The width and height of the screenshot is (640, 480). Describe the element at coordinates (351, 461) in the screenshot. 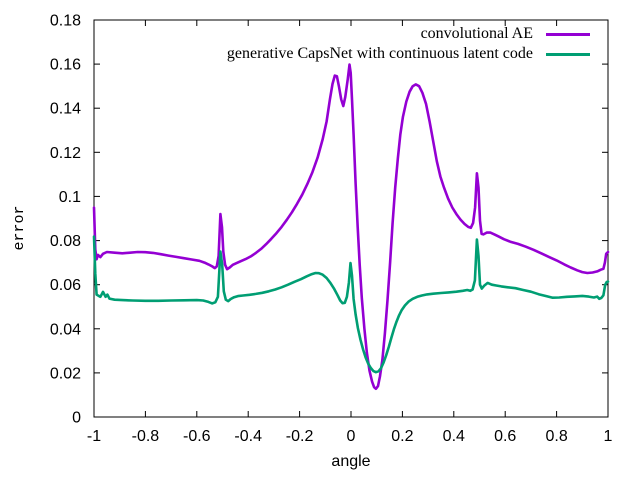

I see `x-axis-title: angle` at that location.